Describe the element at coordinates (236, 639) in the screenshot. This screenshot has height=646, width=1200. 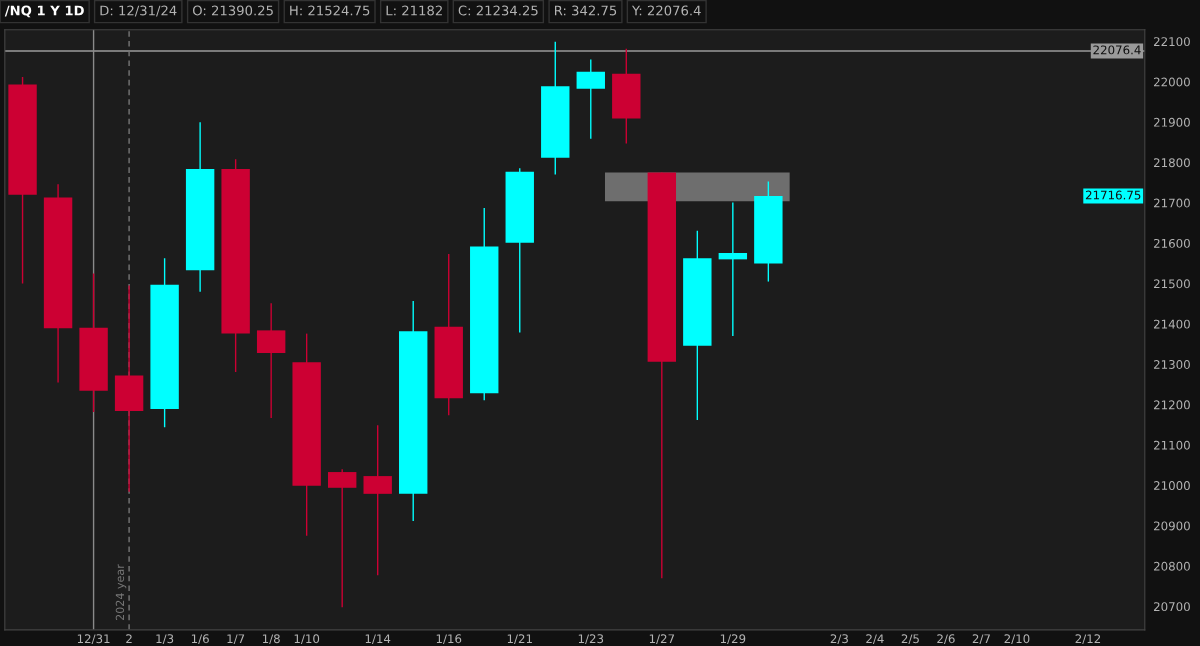
I see `x-tick-label: 1/7` at that location.